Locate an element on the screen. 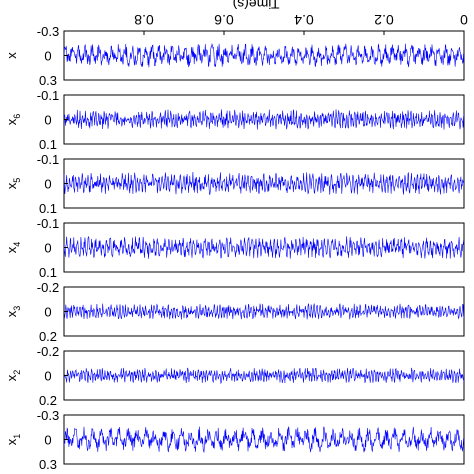  y-axis-label-x: x is located at coordinates (11, 55).